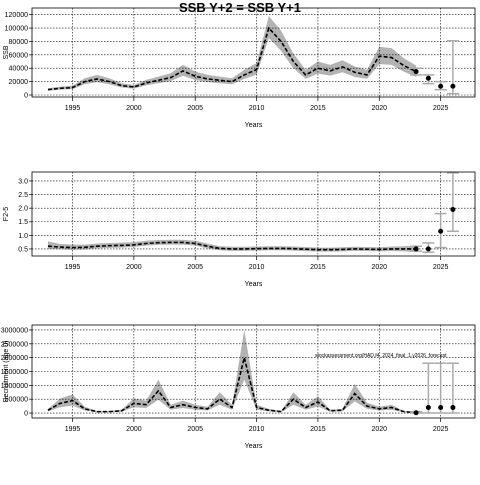  I want to click on y-tick-label: 2000000, so click(14, 358).